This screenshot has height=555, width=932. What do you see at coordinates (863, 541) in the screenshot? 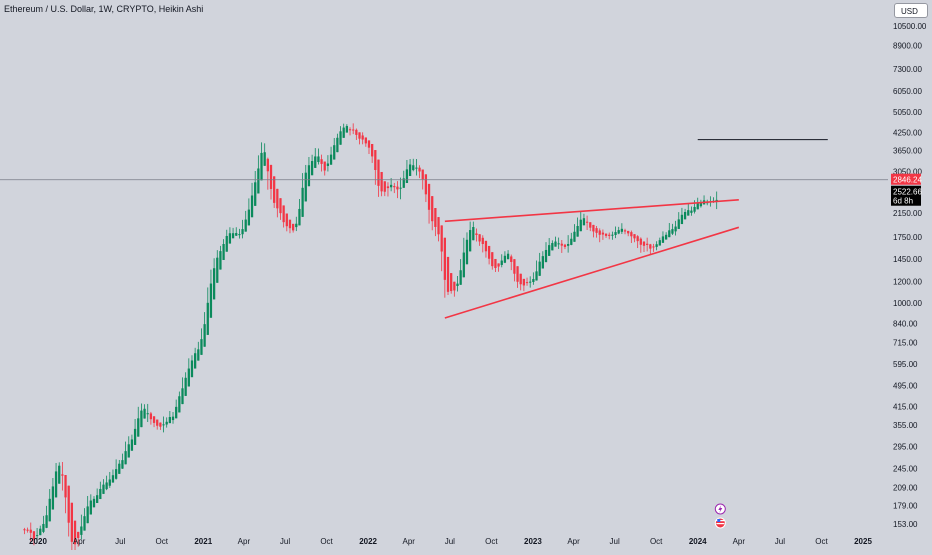
I see `x-tick-label: 2025` at bounding box center [863, 541].